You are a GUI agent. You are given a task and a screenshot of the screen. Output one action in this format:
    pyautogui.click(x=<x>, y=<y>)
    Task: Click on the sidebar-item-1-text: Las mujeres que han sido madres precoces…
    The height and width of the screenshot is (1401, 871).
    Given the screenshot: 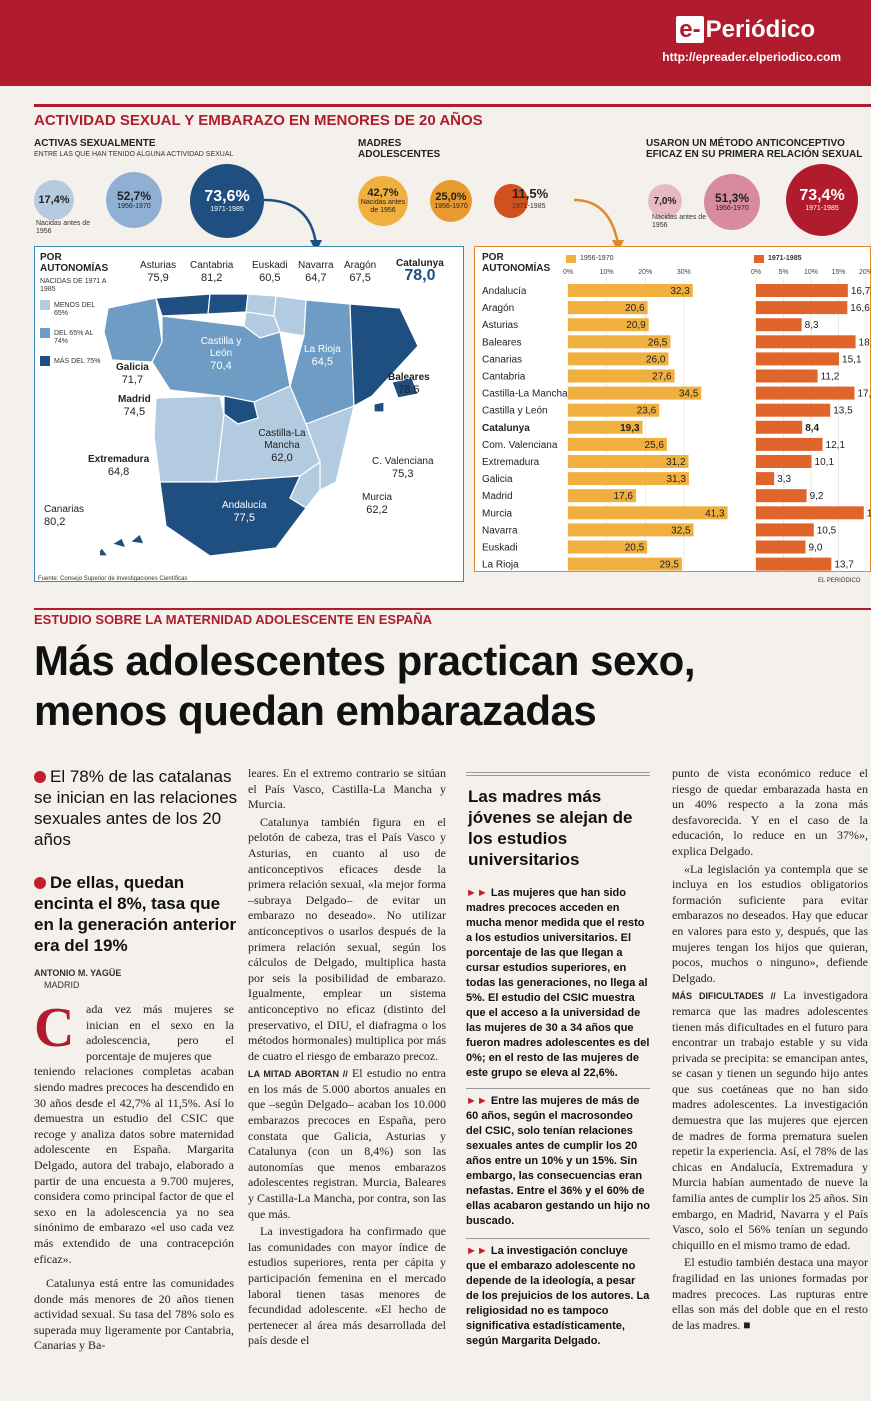 What is the action you would take?
    pyautogui.click(x=558, y=983)
    